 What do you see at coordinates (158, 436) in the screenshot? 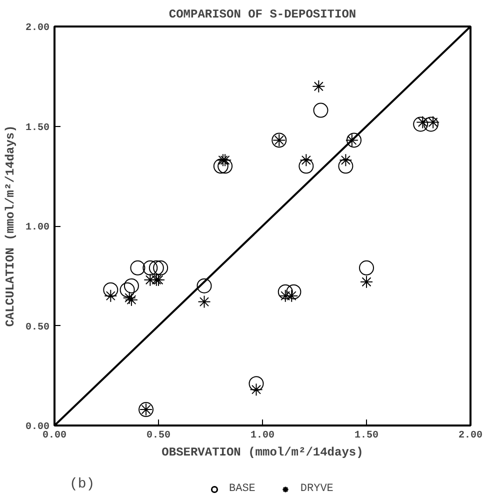
I see `x-tick-label: 0.50` at bounding box center [158, 436].